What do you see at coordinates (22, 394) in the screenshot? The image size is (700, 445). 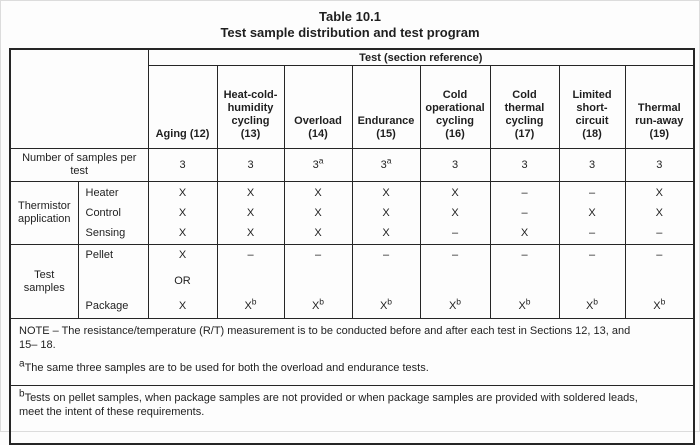 I see `footnote-b-marker: b` at bounding box center [22, 394].